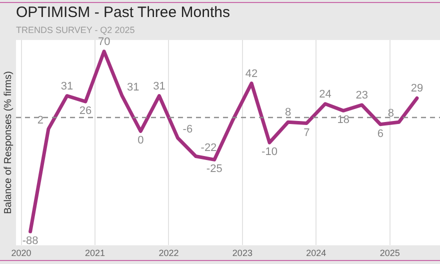 This screenshot has height=264, width=440. I want to click on x-tick-label: 2022, so click(168, 253).